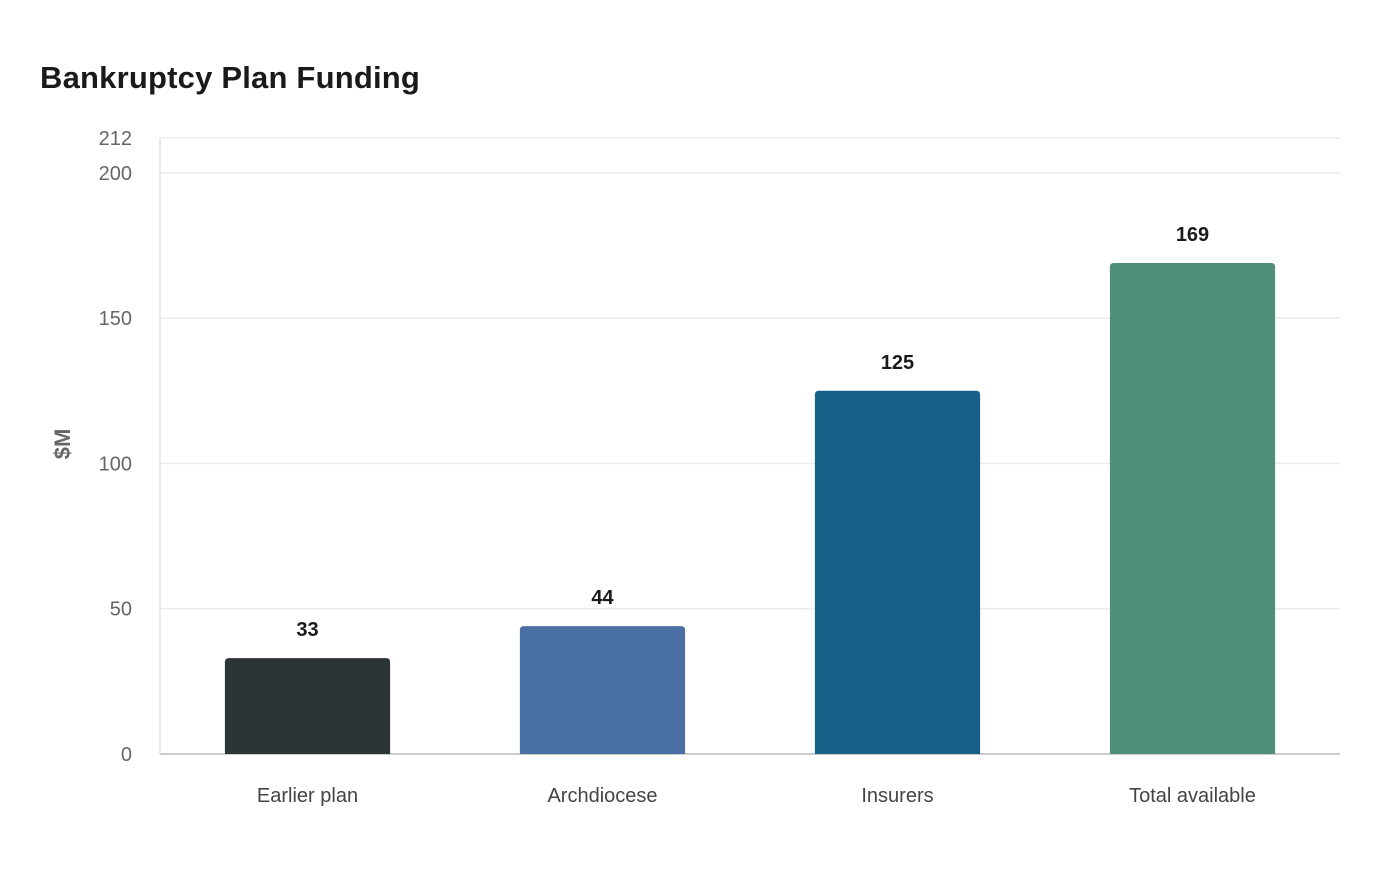 This screenshot has height=880, width=1400. What do you see at coordinates (1192, 235) in the screenshot?
I see `bar-value-label: 169` at bounding box center [1192, 235].